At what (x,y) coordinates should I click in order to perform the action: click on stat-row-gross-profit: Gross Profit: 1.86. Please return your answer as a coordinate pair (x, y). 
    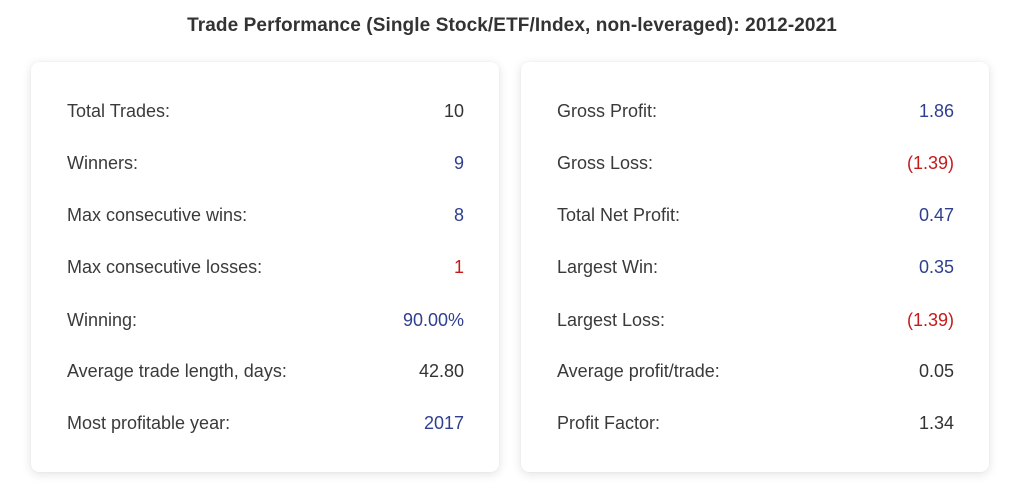
    Looking at the image, I should click on (755, 111).